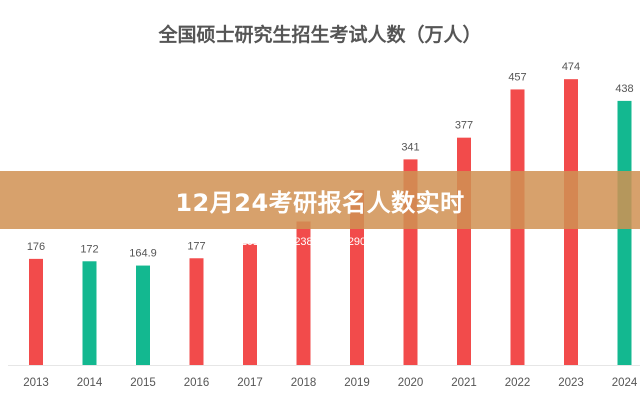 The image size is (640, 400). Describe the element at coordinates (320, 35) in the screenshot. I see `chart-title: 全国硕士研究生招生考试人数（万人）` at that location.